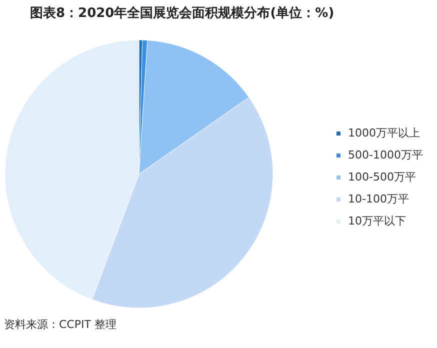 This screenshot has width=437, height=348. Describe the element at coordinates (182, 13) in the screenshot. I see `chart-title: 图表8：2020年全国展览会面积规模分布(单位：%)` at that location.